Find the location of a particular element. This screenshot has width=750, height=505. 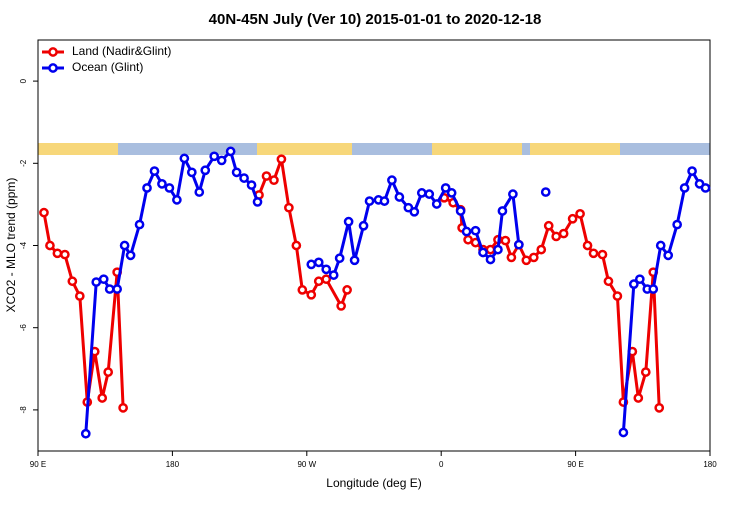

map-strip is located at coordinates (374, 149).